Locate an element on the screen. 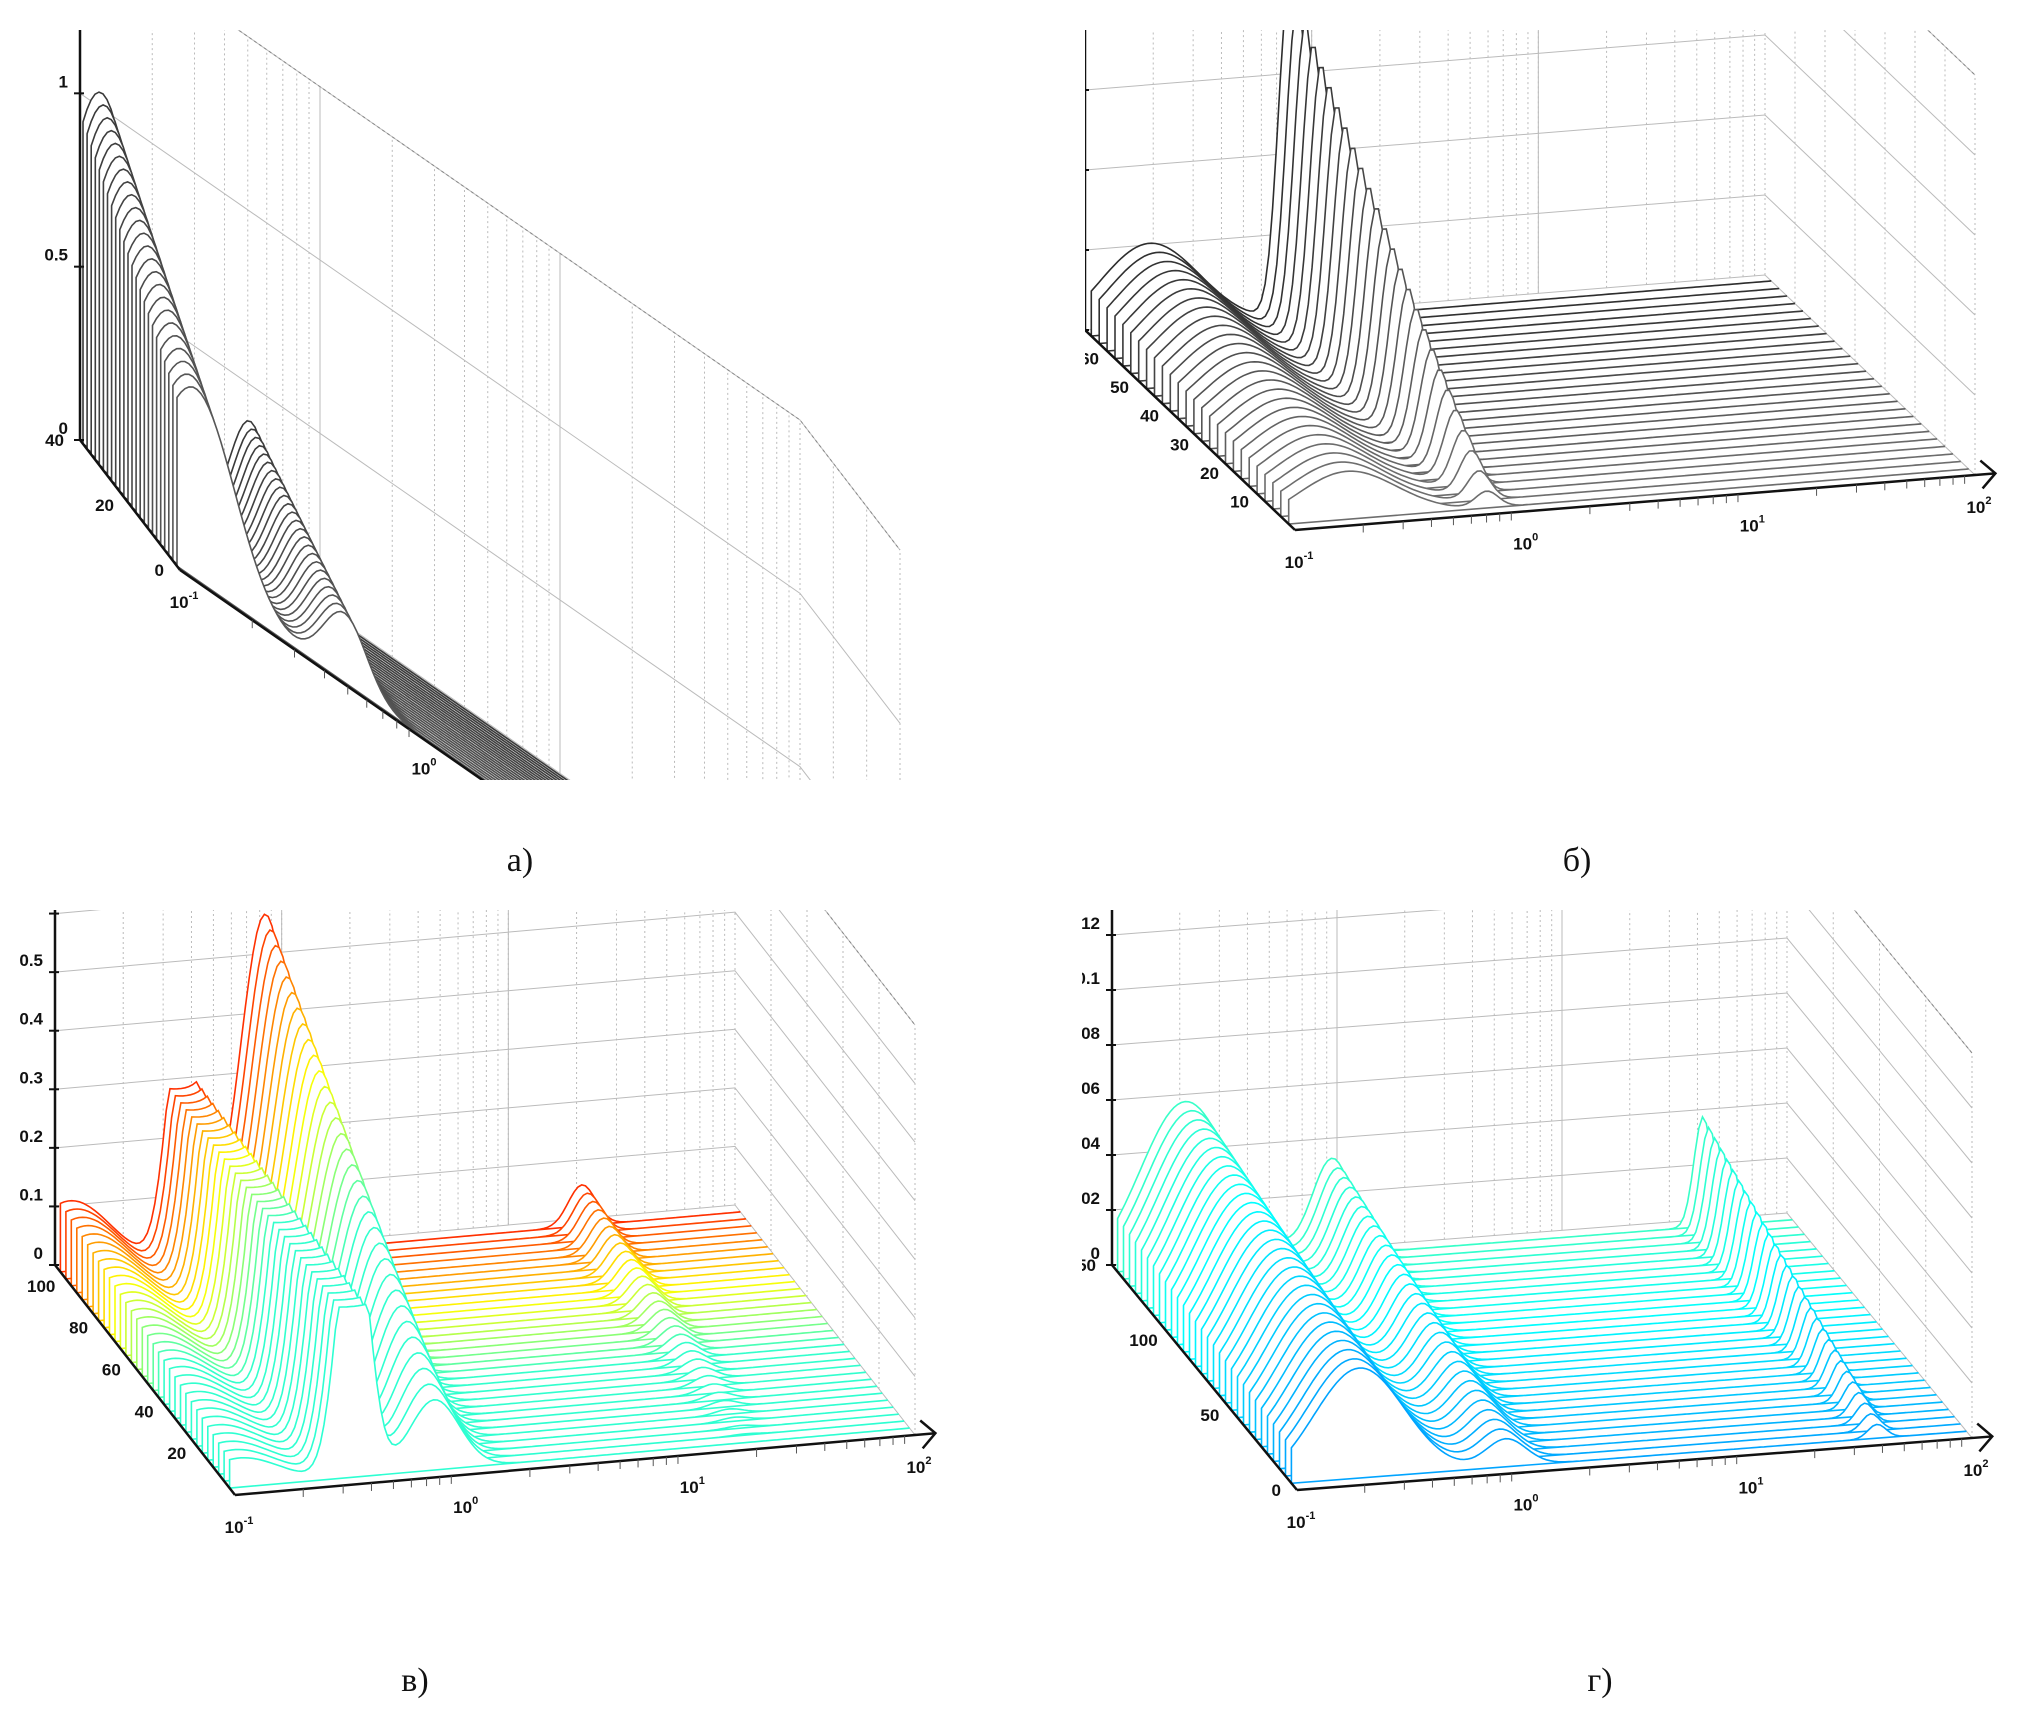 This screenshot has width=2039, height=1727. z-tick-label: 0.12 is located at coordinates (1091, 923).